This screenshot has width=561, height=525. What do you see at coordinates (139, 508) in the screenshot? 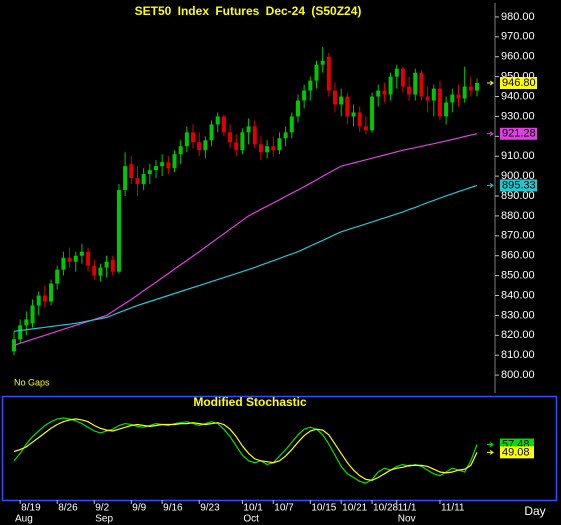
I see `x-tick-label: 9/9` at bounding box center [139, 508].